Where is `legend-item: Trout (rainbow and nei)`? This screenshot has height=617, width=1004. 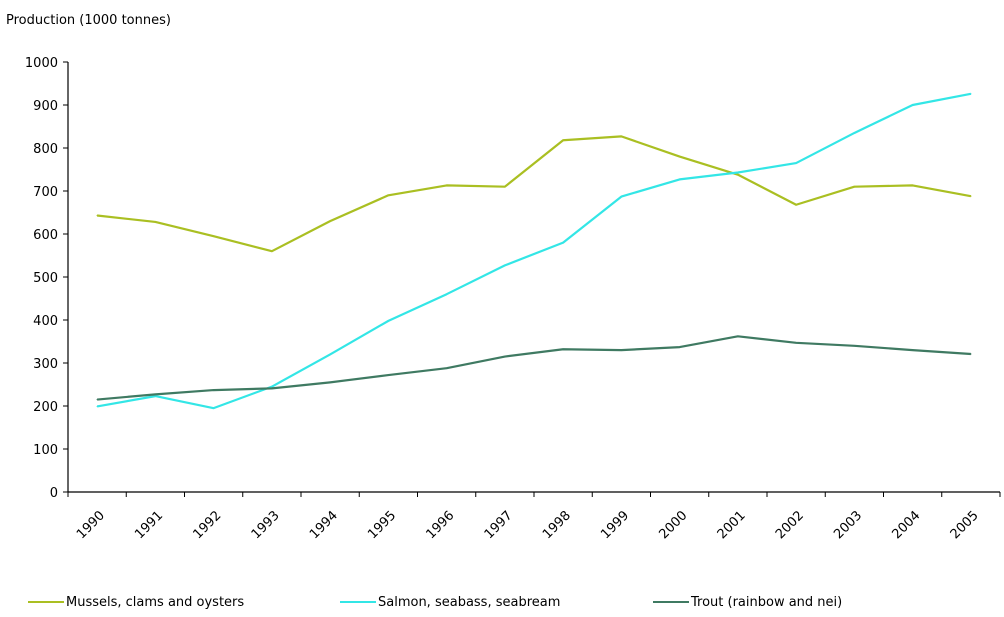
legend-item: Trout (rainbow and nei) is located at coordinates (747, 602).